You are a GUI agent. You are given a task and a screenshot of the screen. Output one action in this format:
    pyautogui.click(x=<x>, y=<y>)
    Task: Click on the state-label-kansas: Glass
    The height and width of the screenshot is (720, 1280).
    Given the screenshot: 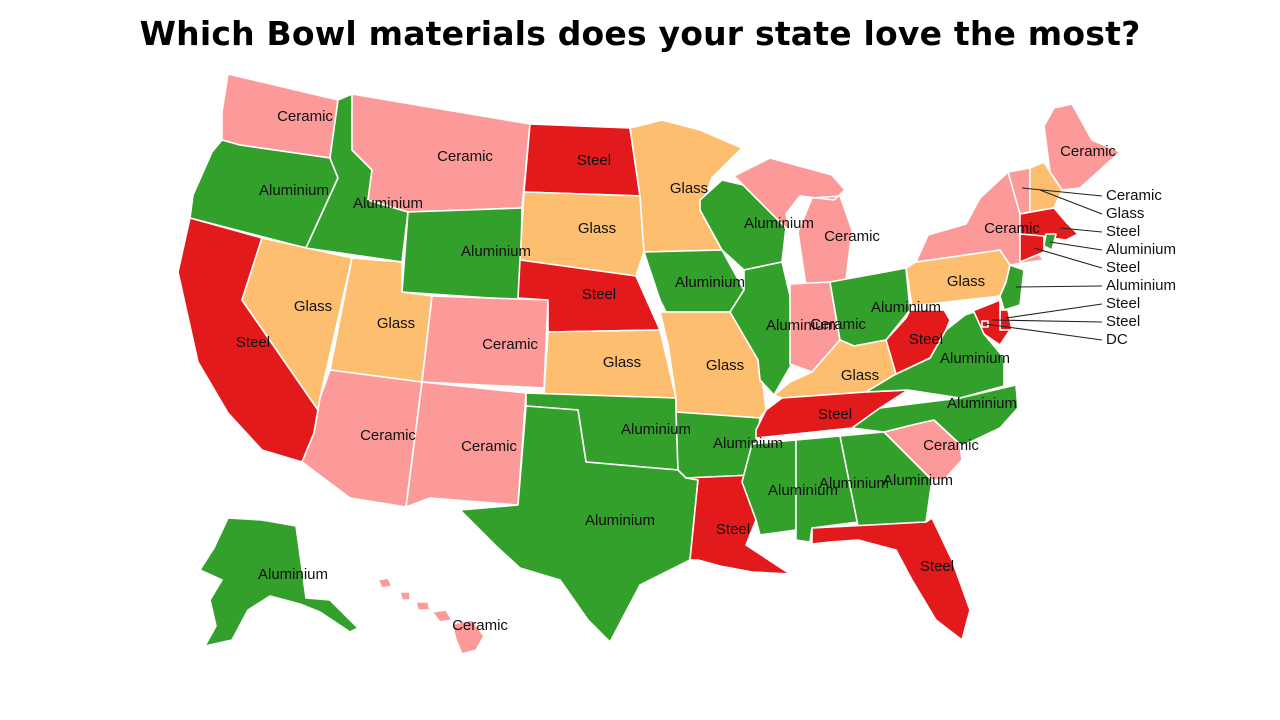 What is the action you would take?
    pyautogui.click(x=622, y=362)
    